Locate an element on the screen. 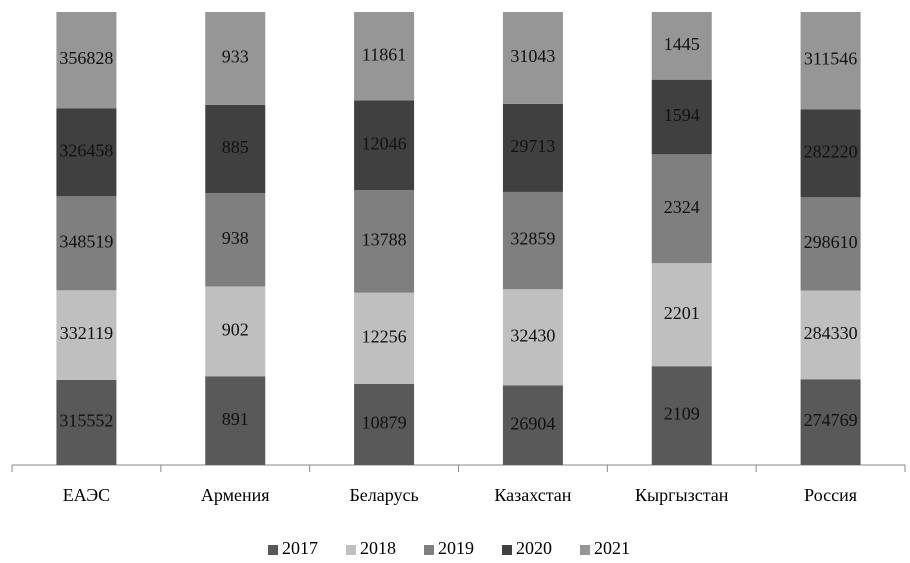 The image size is (910, 563). data-label: 10879 is located at coordinates (384, 423).